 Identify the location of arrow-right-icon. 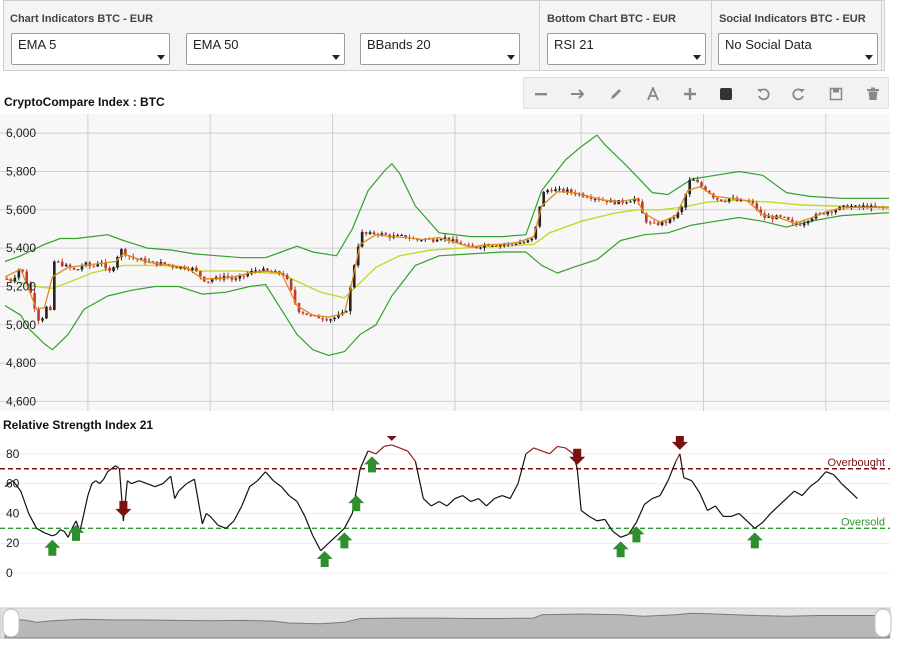
(578, 94).